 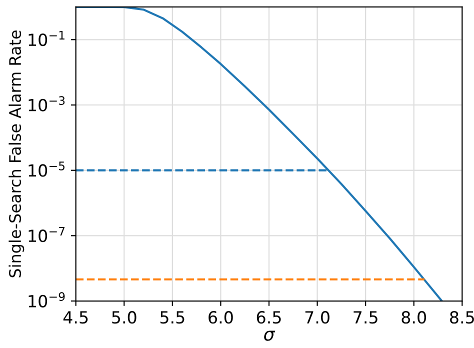 What do you see at coordinates (16, 154) in the screenshot?
I see `y-axis-title: Single-Search False Alarm Rate` at bounding box center [16, 154].